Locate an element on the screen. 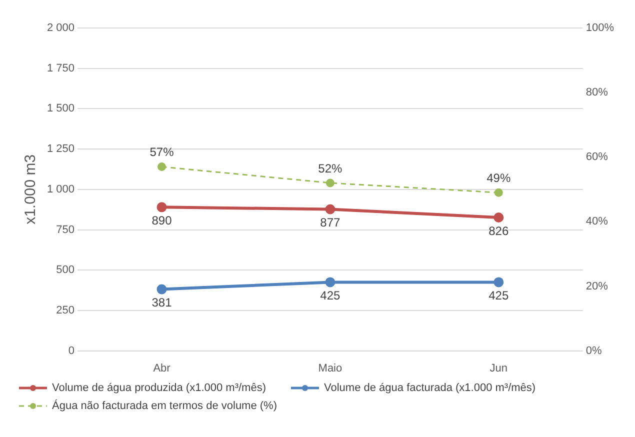 Image resolution: width=635 pixels, height=437 pixels. y2-tick-label: 0% is located at coordinates (594, 350).